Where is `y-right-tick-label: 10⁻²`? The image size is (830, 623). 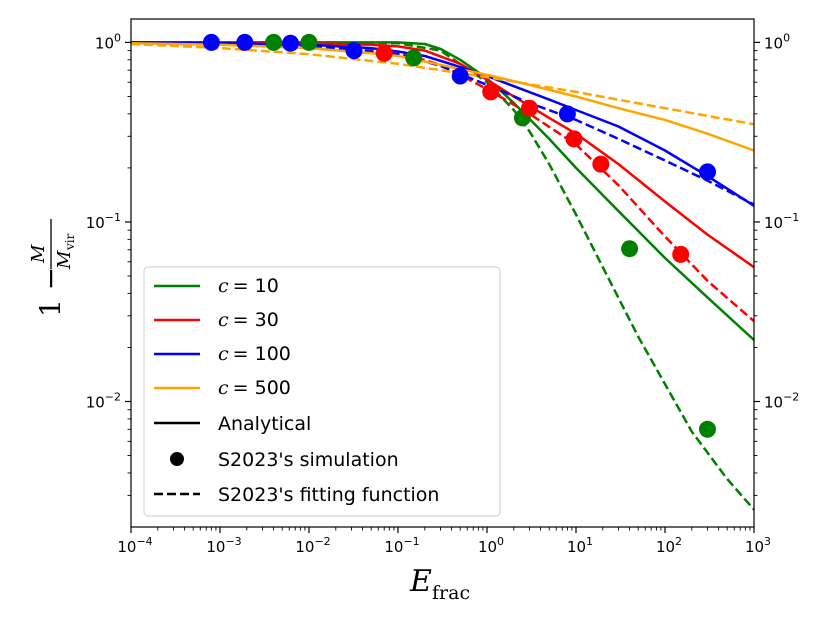
y-right-tick-label: 10⁻² is located at coordinates (781, 401).